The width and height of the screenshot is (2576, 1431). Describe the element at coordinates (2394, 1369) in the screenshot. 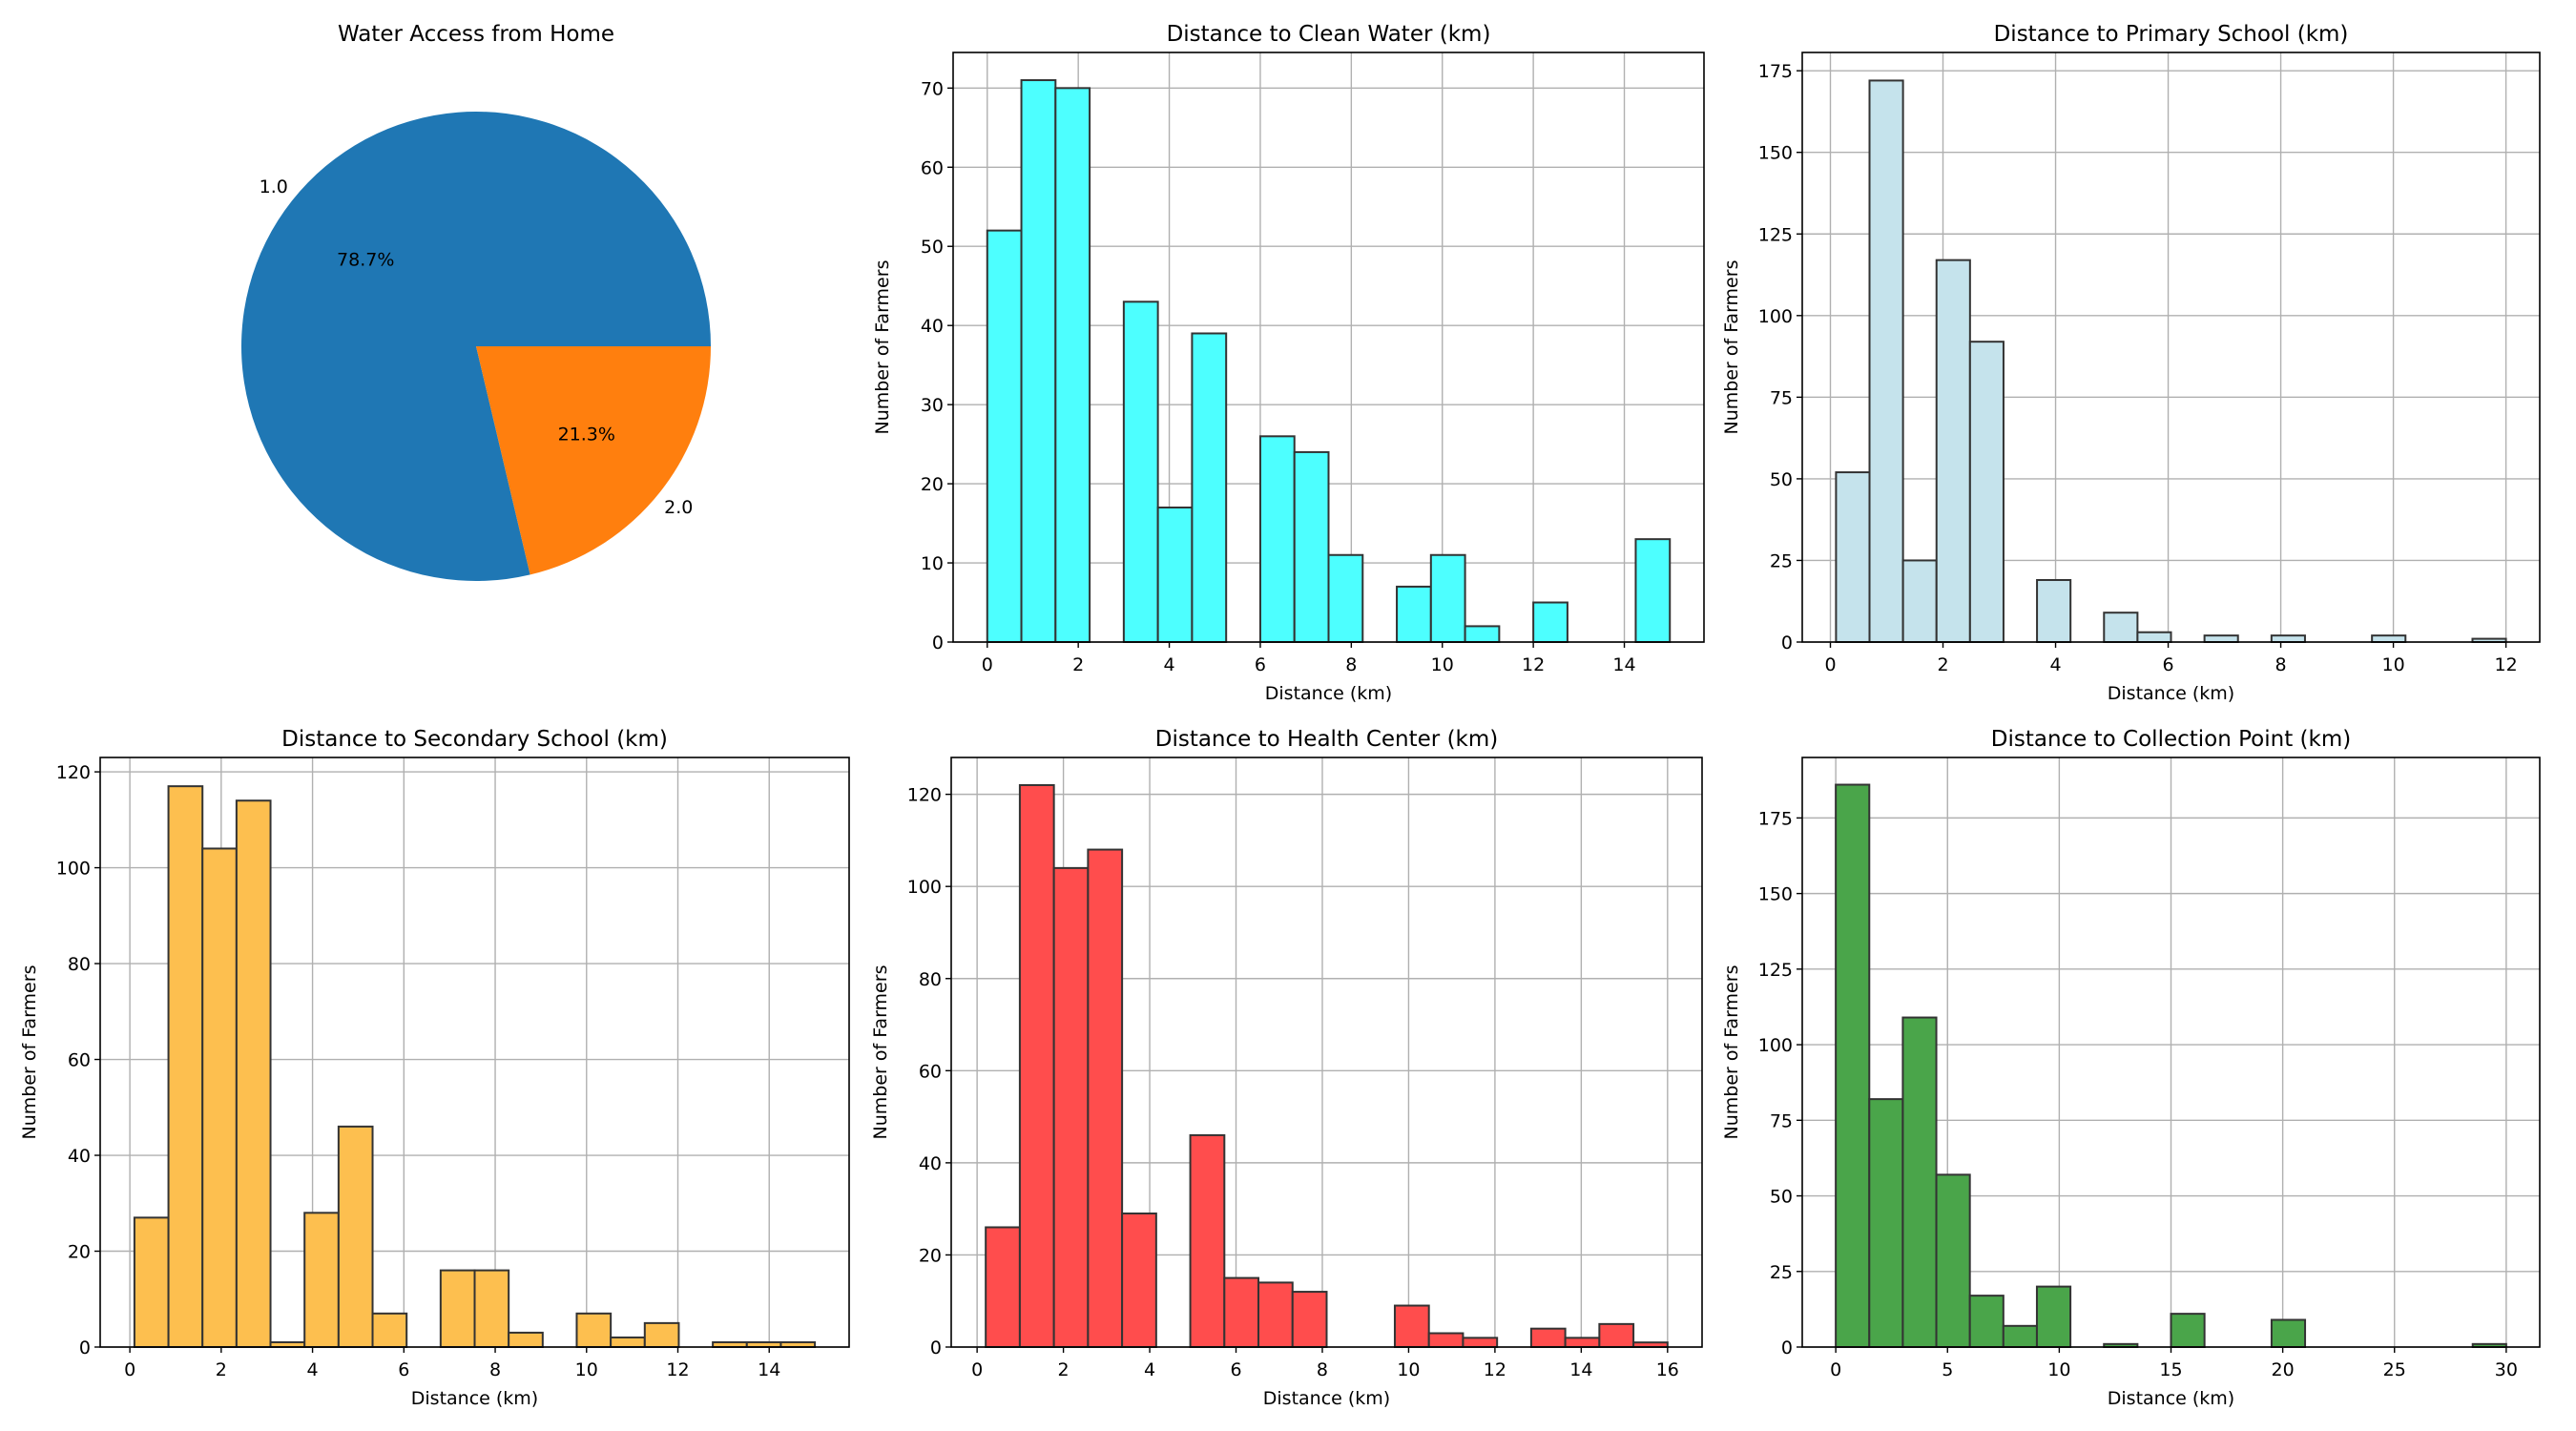

I see `x-tick-label: 25` at that location.